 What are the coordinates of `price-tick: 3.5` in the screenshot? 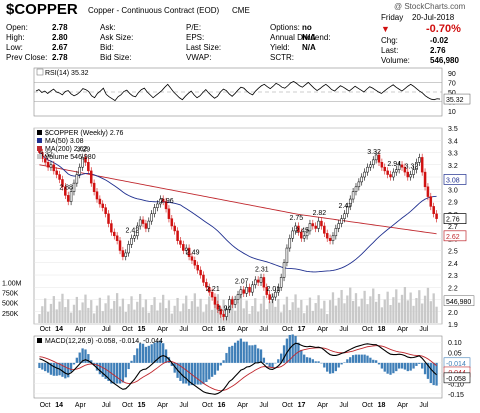 It's located at (453, 129).